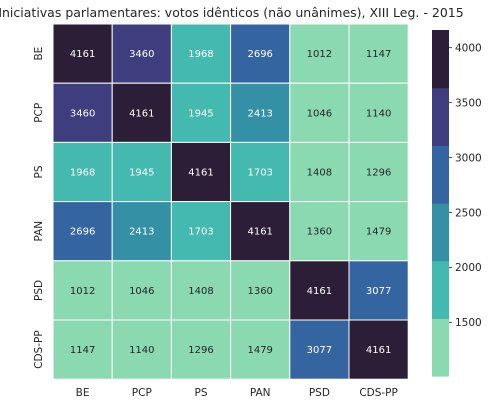 This screenshot has width=494, height=407. I want to click on y-tick-label: PS, so click(39, 171).